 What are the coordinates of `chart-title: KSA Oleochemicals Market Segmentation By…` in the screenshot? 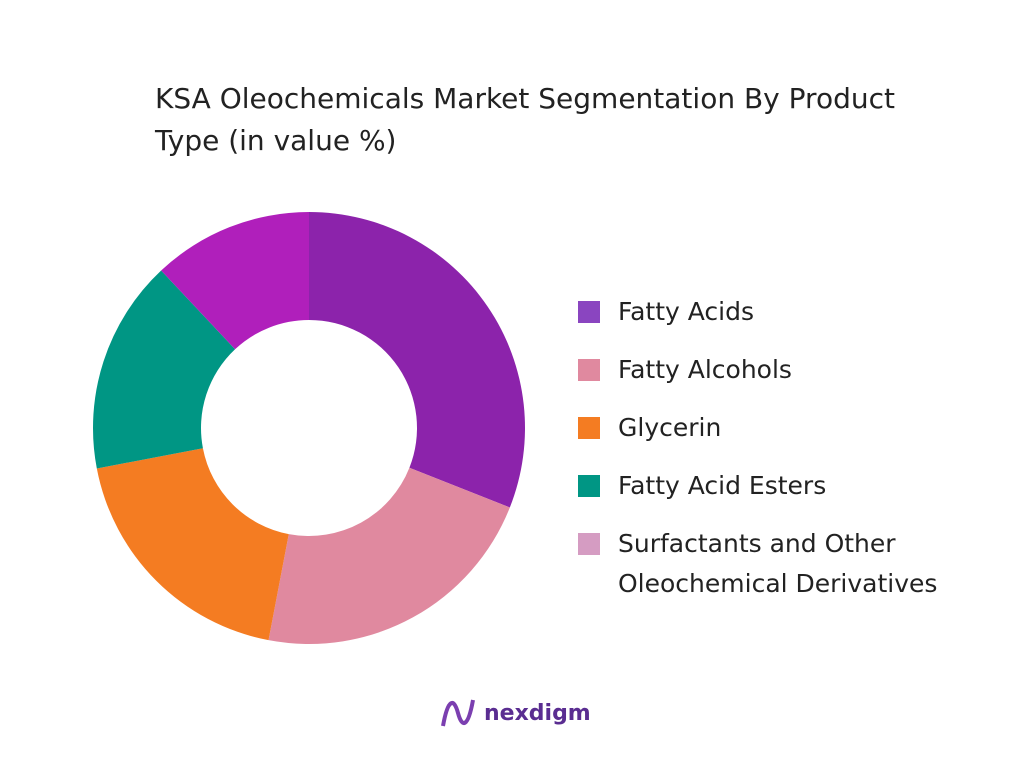 It's located at (525, 119).